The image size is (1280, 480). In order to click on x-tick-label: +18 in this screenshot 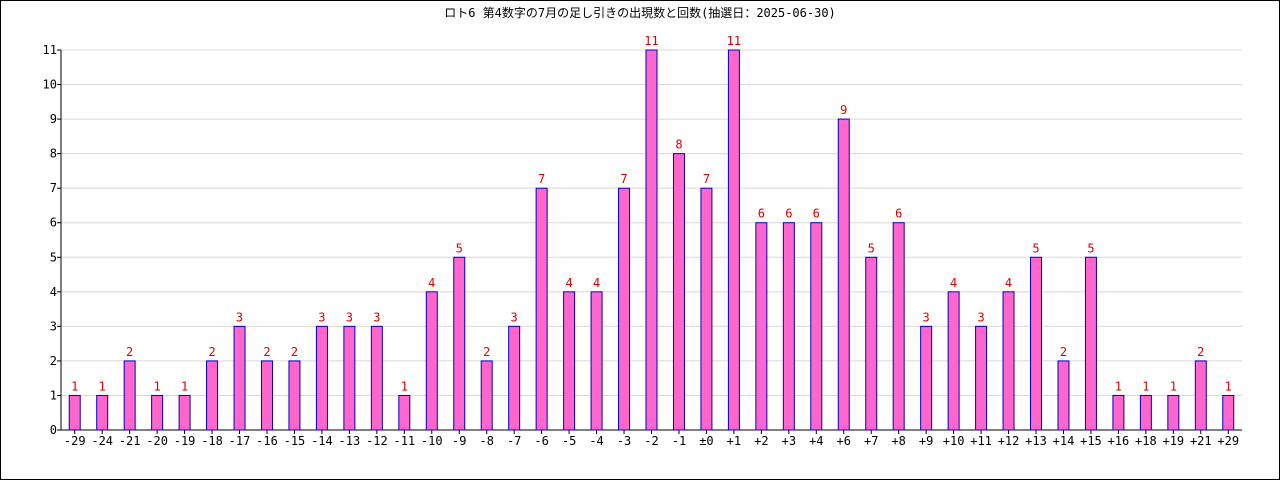, I will do `click(1146, 441)`.